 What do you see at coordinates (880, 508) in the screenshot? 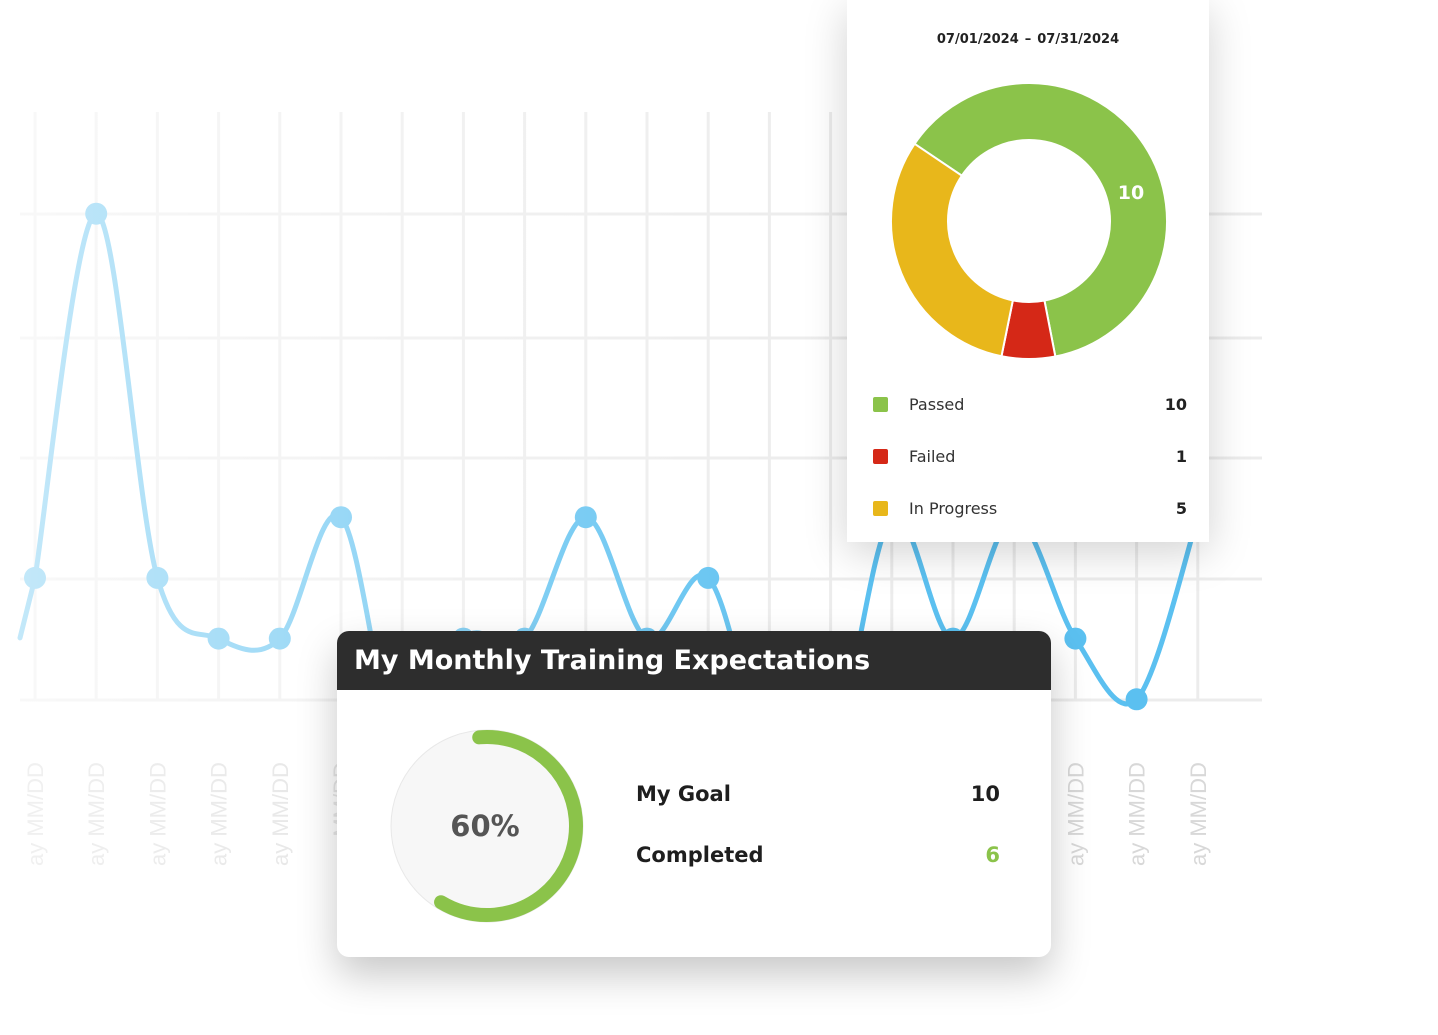
I see `legend-swatch-in-progress` at bounding box center [880, 508].